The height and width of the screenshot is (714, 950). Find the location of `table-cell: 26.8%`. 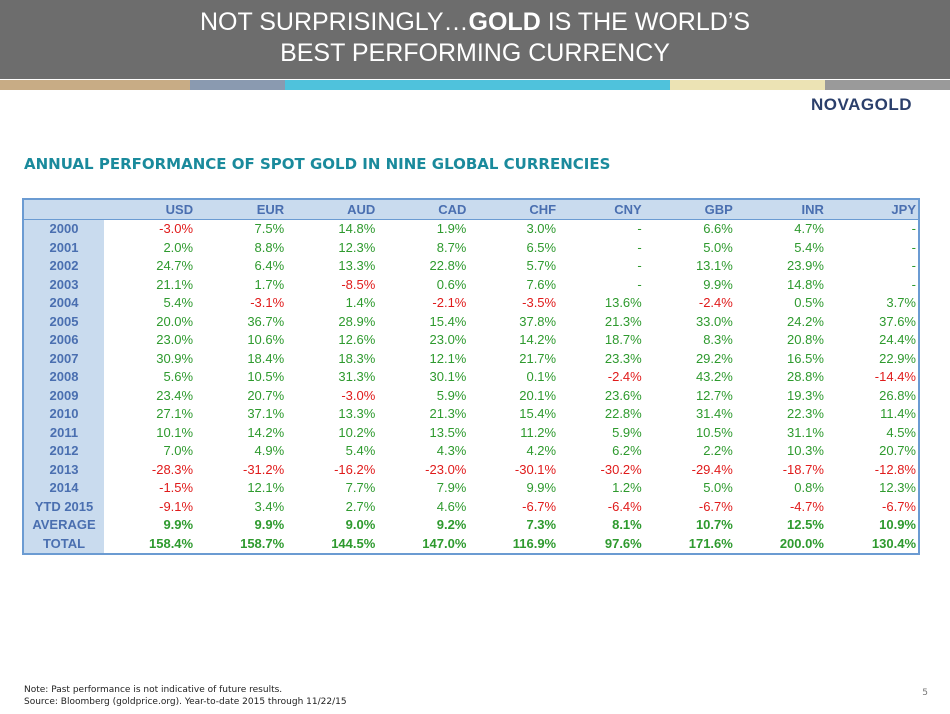

table-cell: 26.8% is located at coordinates (897, 395).